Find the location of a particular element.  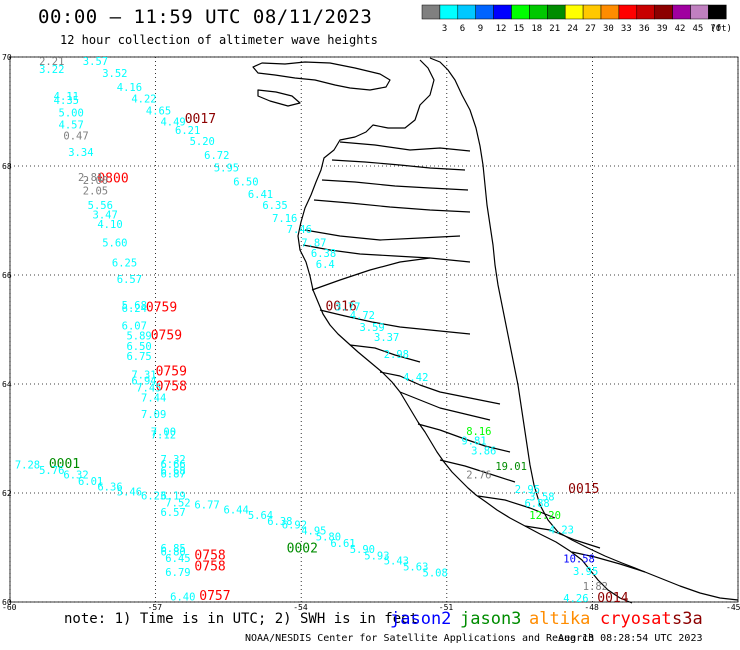

wave-height-value: 6.50 is located at coordinates (245, 182).